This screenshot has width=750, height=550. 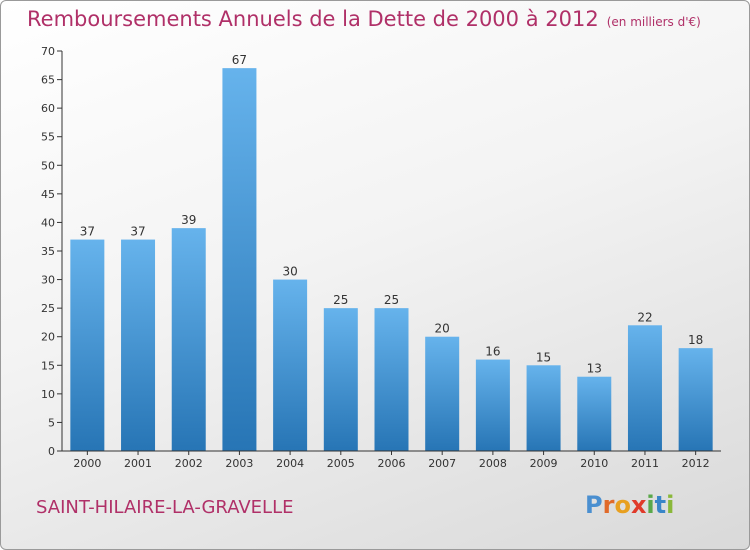 I want to click on value-label-2002: 39, so click(x=188, y=220).